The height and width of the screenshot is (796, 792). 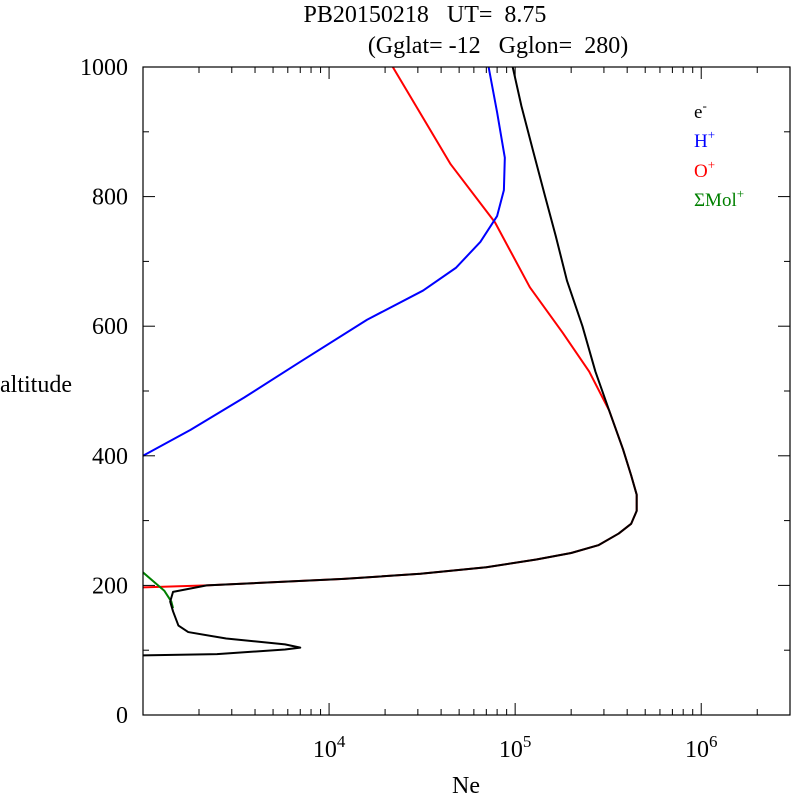 I want to click on x-tick-label: 10⁶, so click(x=701, y=747).